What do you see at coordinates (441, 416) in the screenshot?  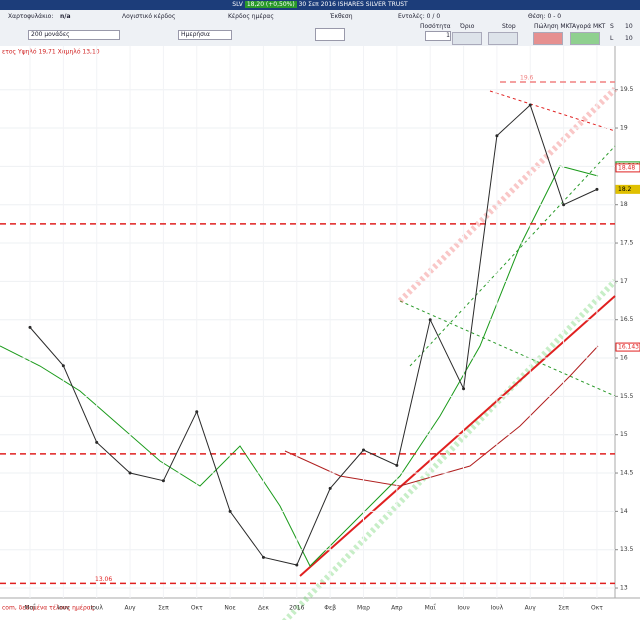 I see `moving-average` at bounding box center [441, 416].